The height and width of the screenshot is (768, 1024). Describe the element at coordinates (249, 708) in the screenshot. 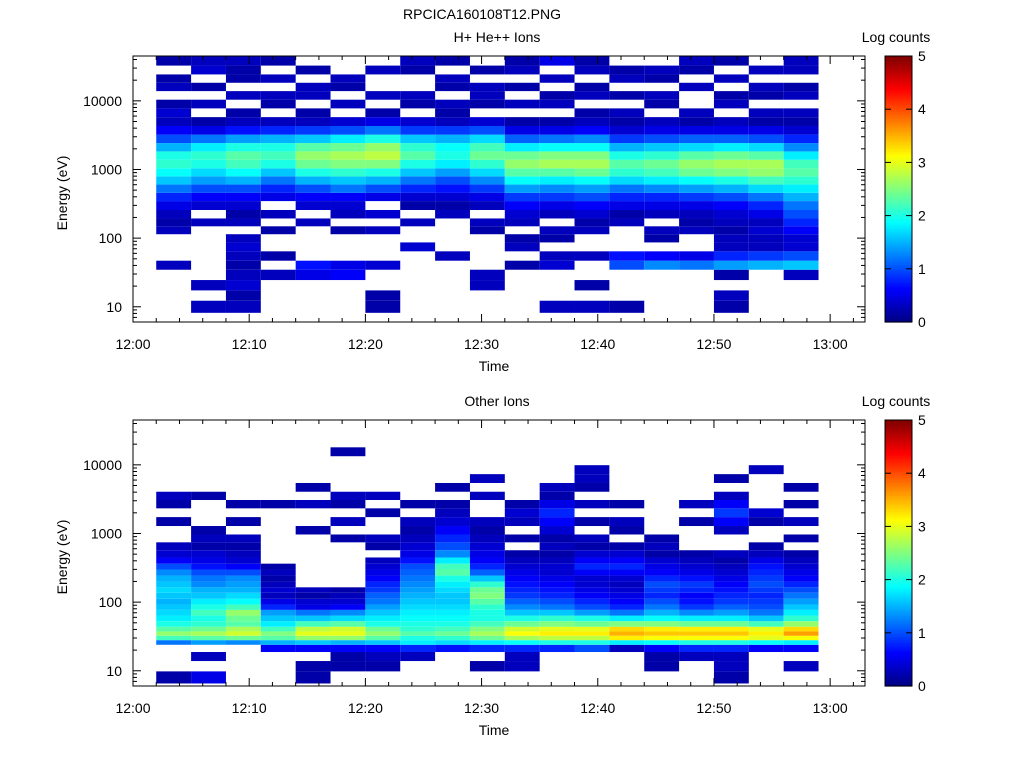

I see `x-tick-label: 12:10` at that location.